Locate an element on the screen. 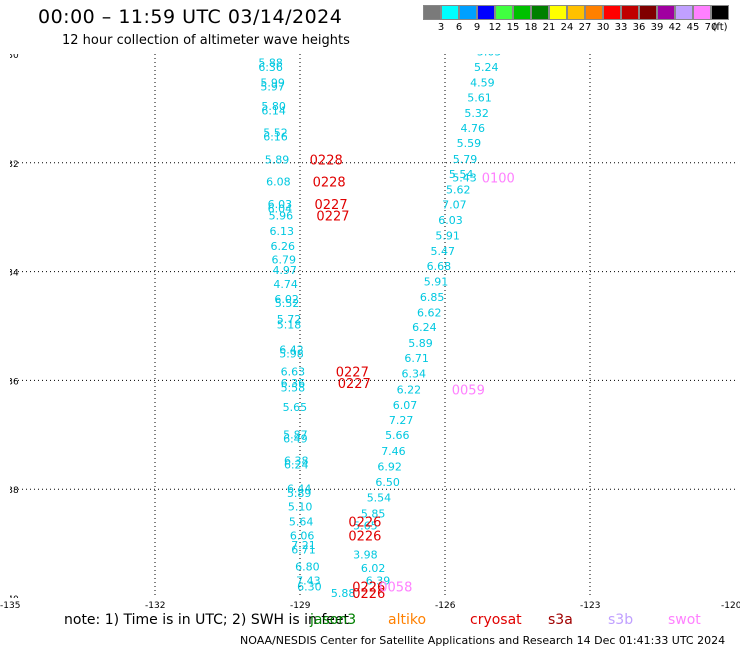 Image resolution: width=740 pixels, height=650 pixels. wave-height-label: 5.65 is located at coordinates (295, 407).